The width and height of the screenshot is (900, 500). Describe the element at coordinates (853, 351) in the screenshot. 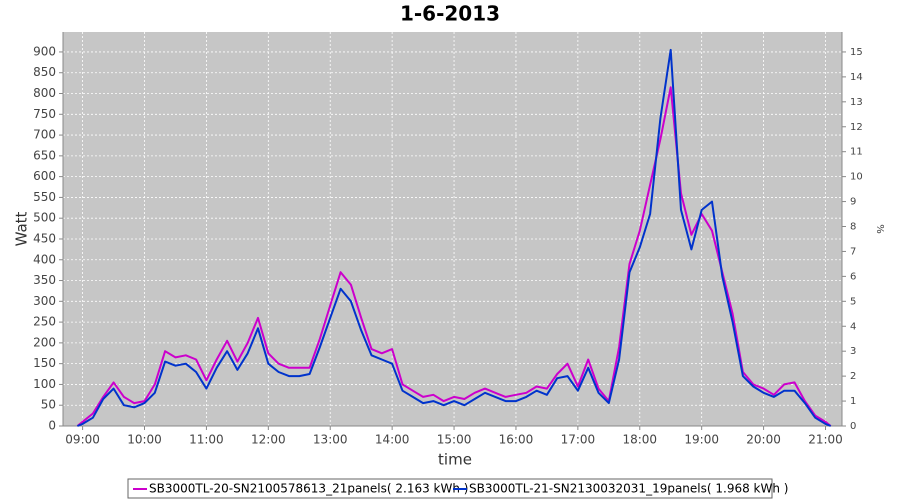

I see `y2-tick-label: 3` at that location.